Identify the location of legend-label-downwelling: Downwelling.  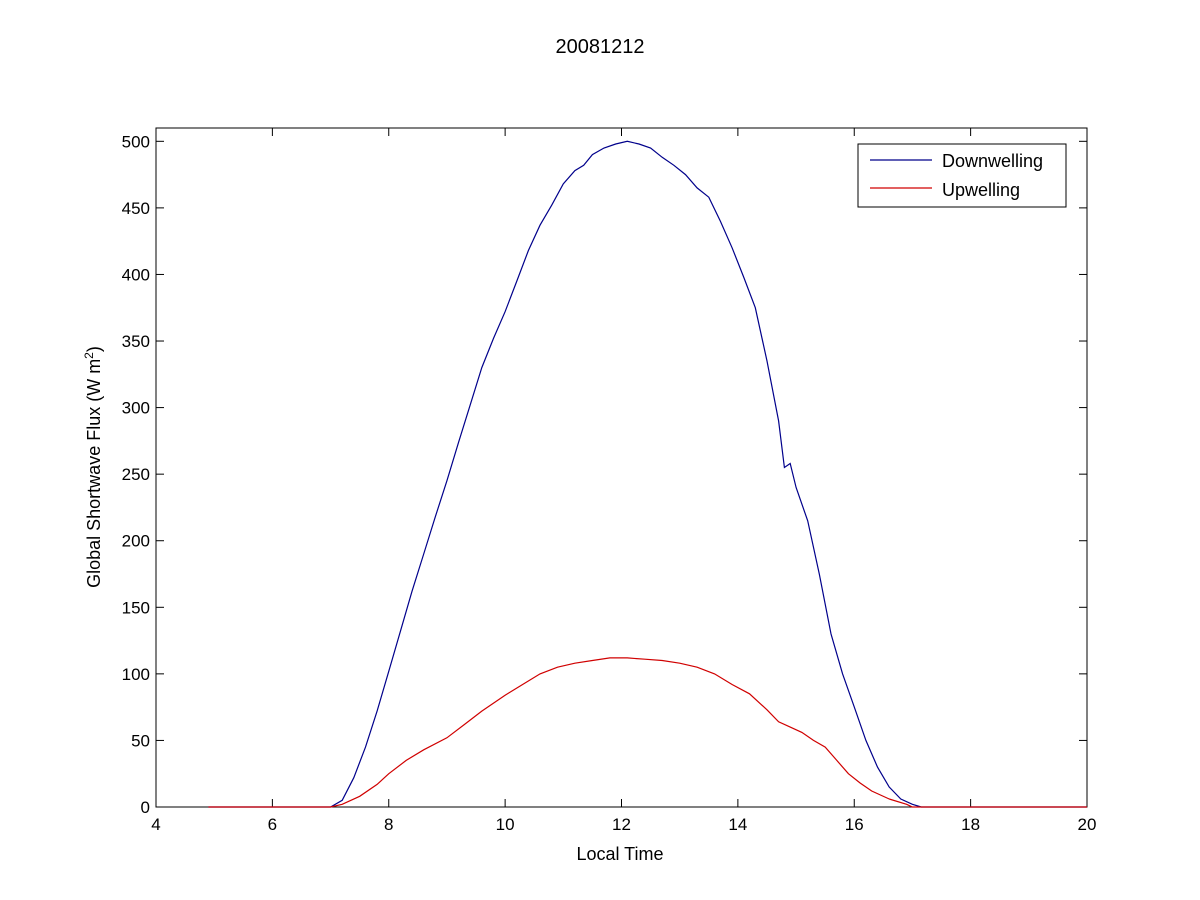
(992, 161).